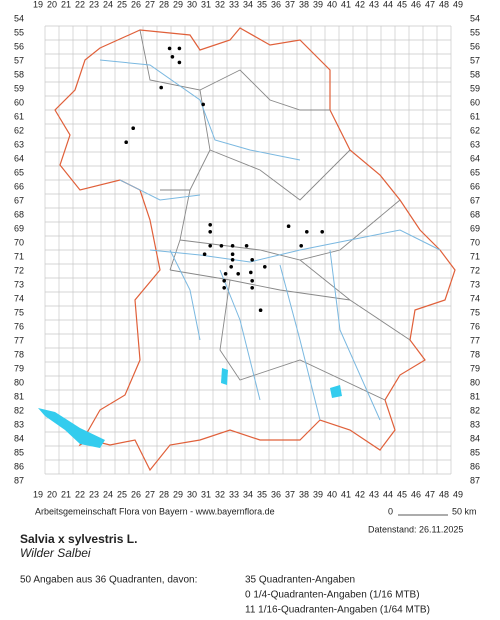 The image size is (500, 620). What do you see at coordinates (475, 144) in the screenshot?
I see `y-label-right: 63` at bounding box center [475, 144].